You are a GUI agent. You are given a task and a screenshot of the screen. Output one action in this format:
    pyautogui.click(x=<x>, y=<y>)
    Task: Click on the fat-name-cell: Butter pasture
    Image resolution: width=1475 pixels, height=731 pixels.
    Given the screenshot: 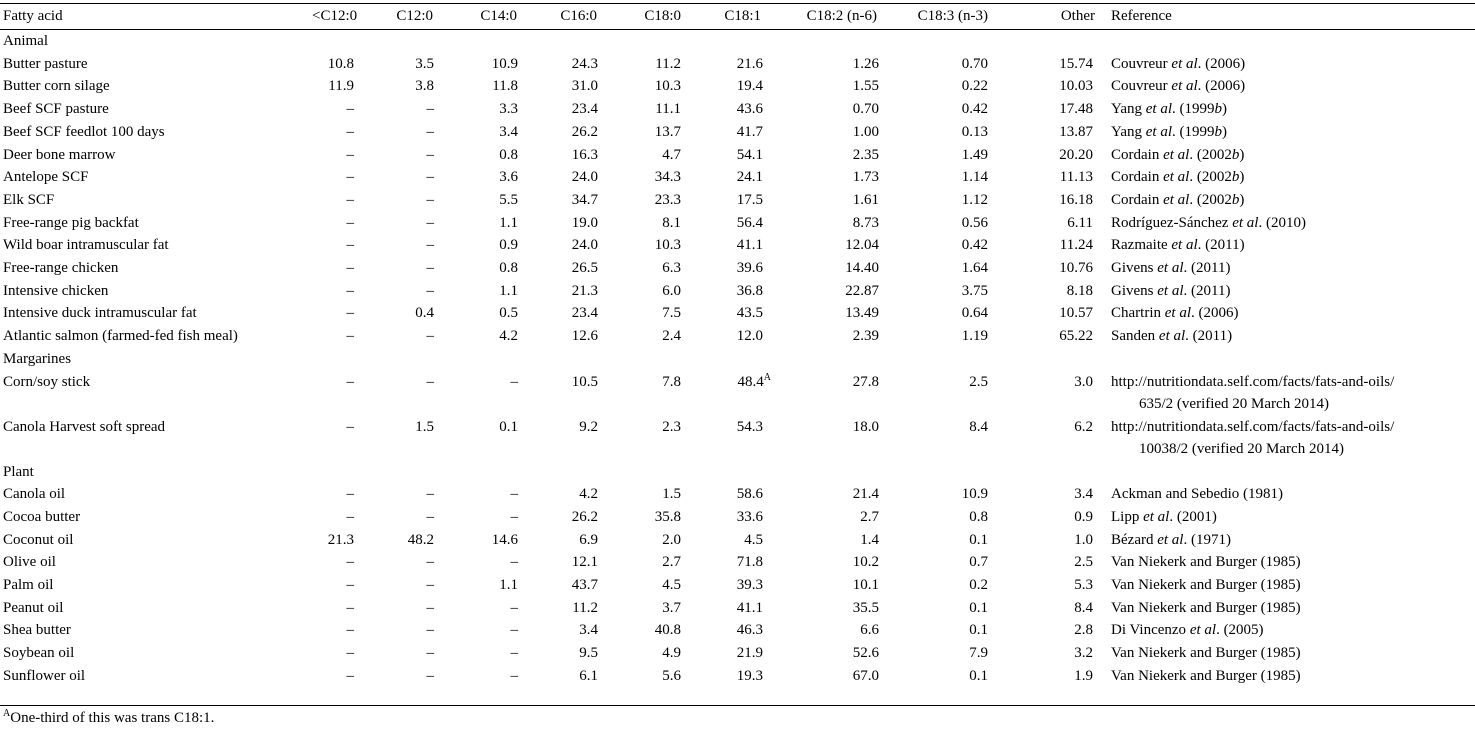 What is the action you would take?
    pyautogui.click(x=45, y=63)
    